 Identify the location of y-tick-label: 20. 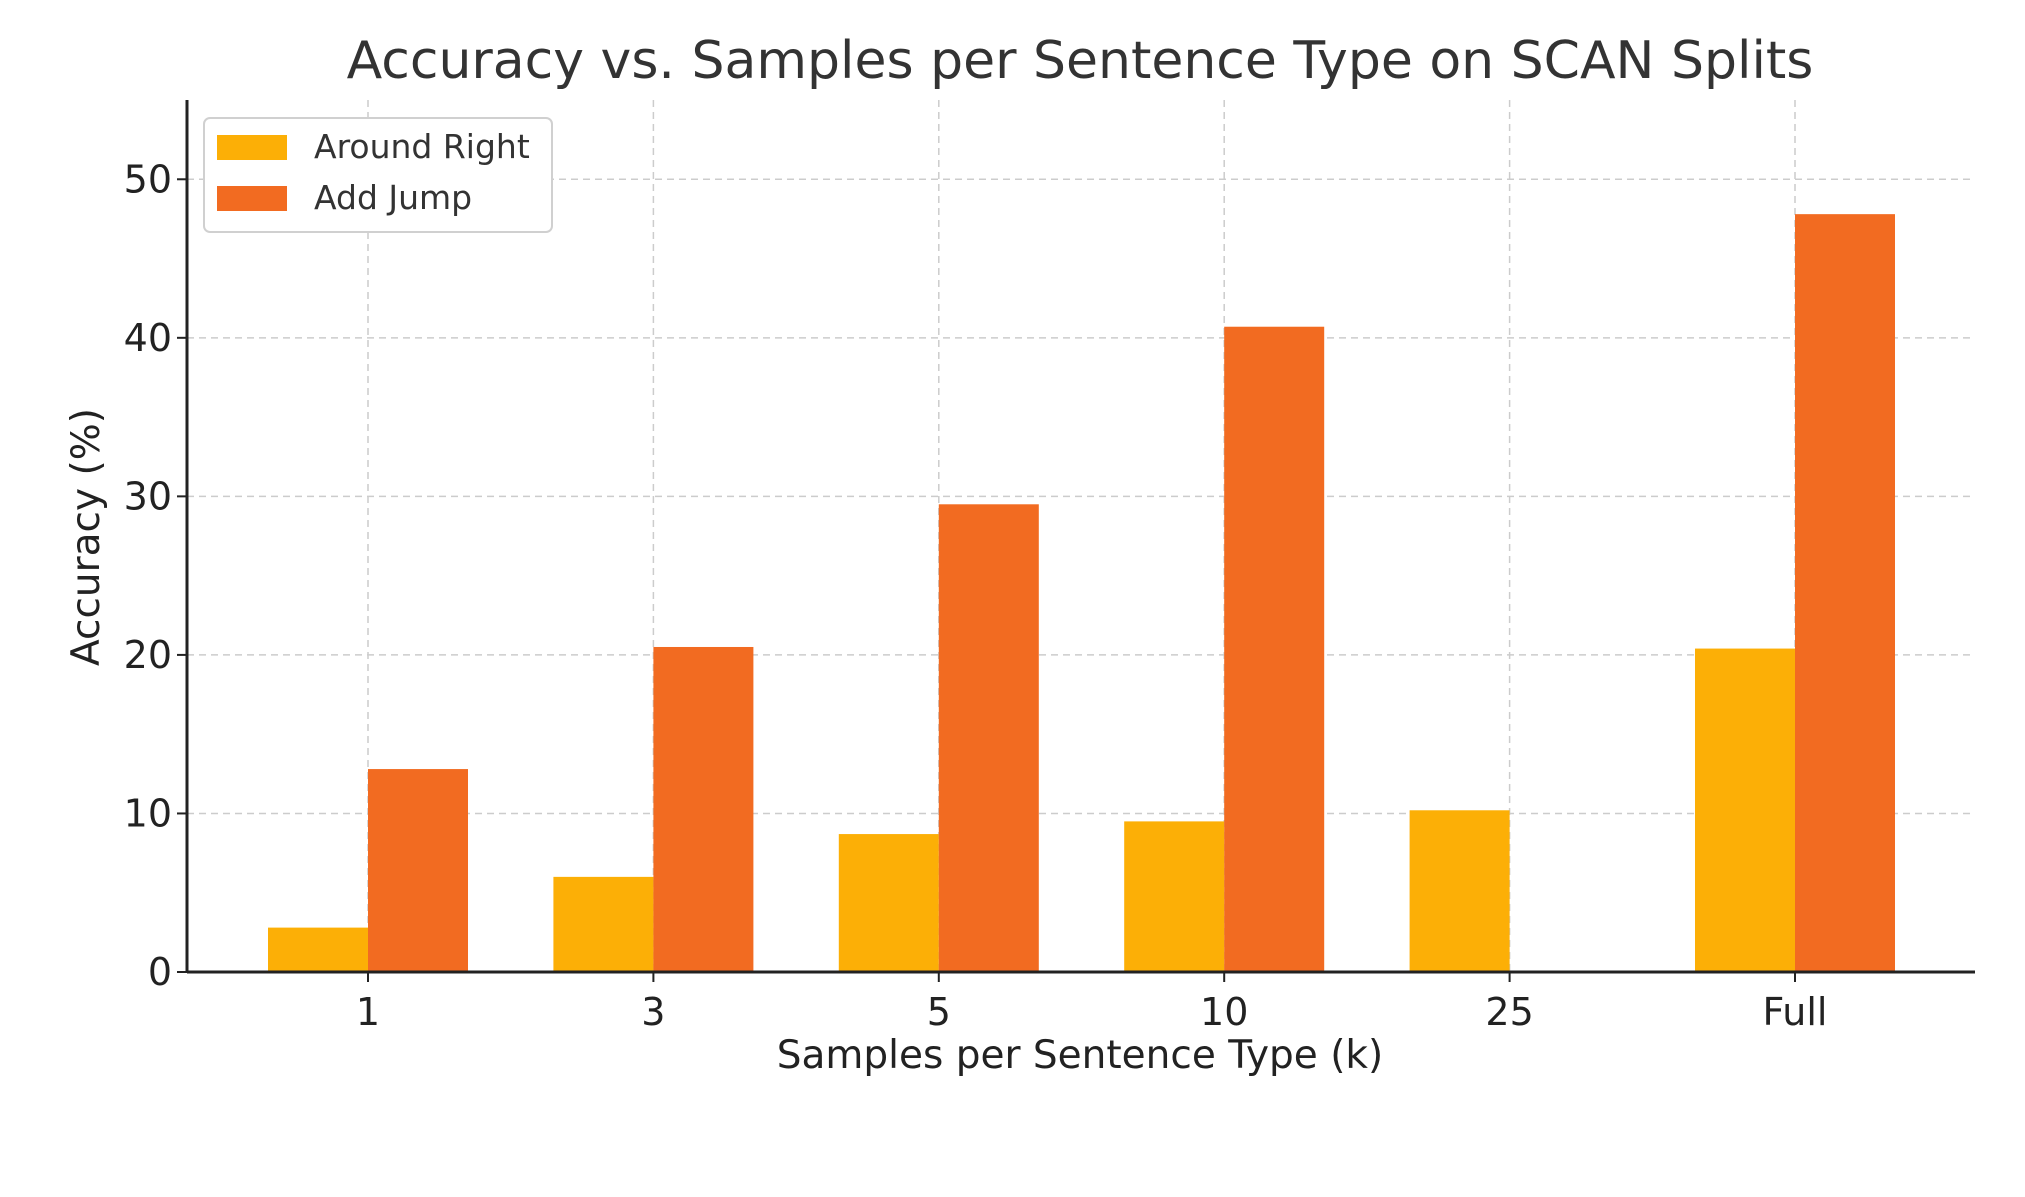
(148, 655).